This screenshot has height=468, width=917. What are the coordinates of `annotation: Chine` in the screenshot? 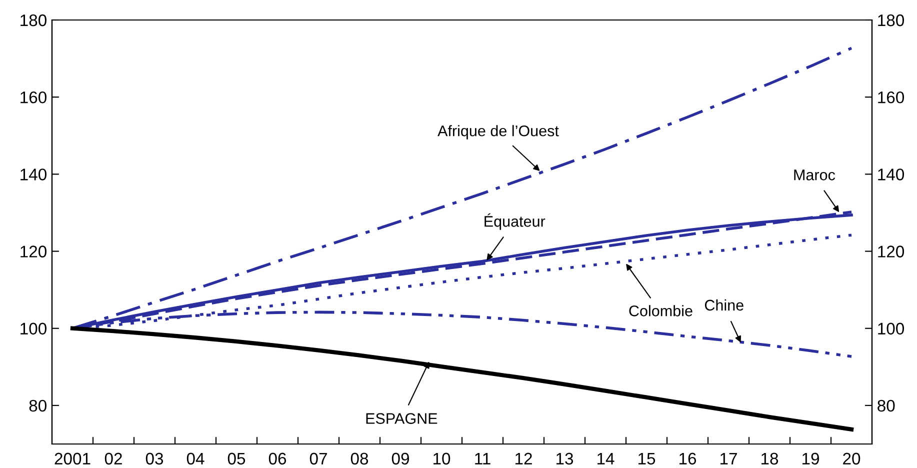 It's located at (724, 305).